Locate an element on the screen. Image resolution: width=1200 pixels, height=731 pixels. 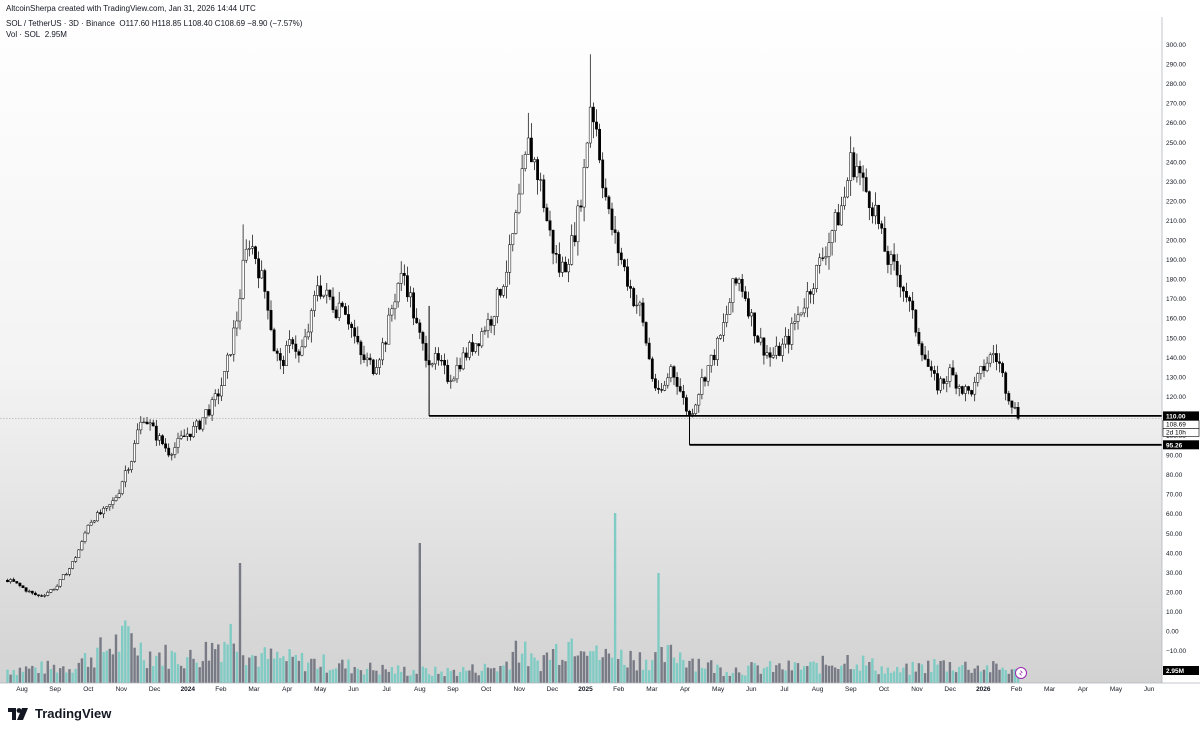
price-tick-label: 0.00 is located at coordinates (1172, 632).